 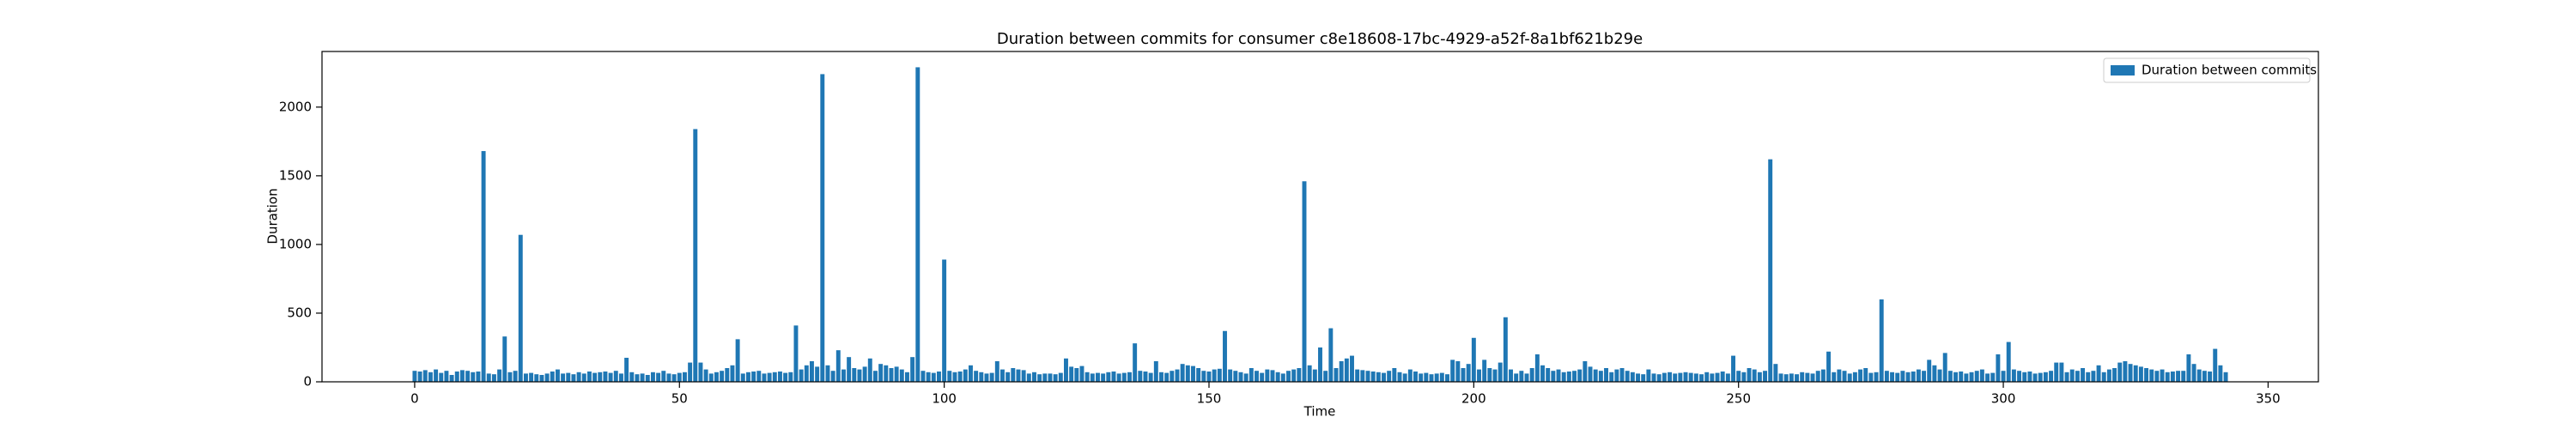 What do you see at coordinates (2229, 70) in the screenshot?
I see `legend-label: Duration between commits` at bounding box center [2229, 70].